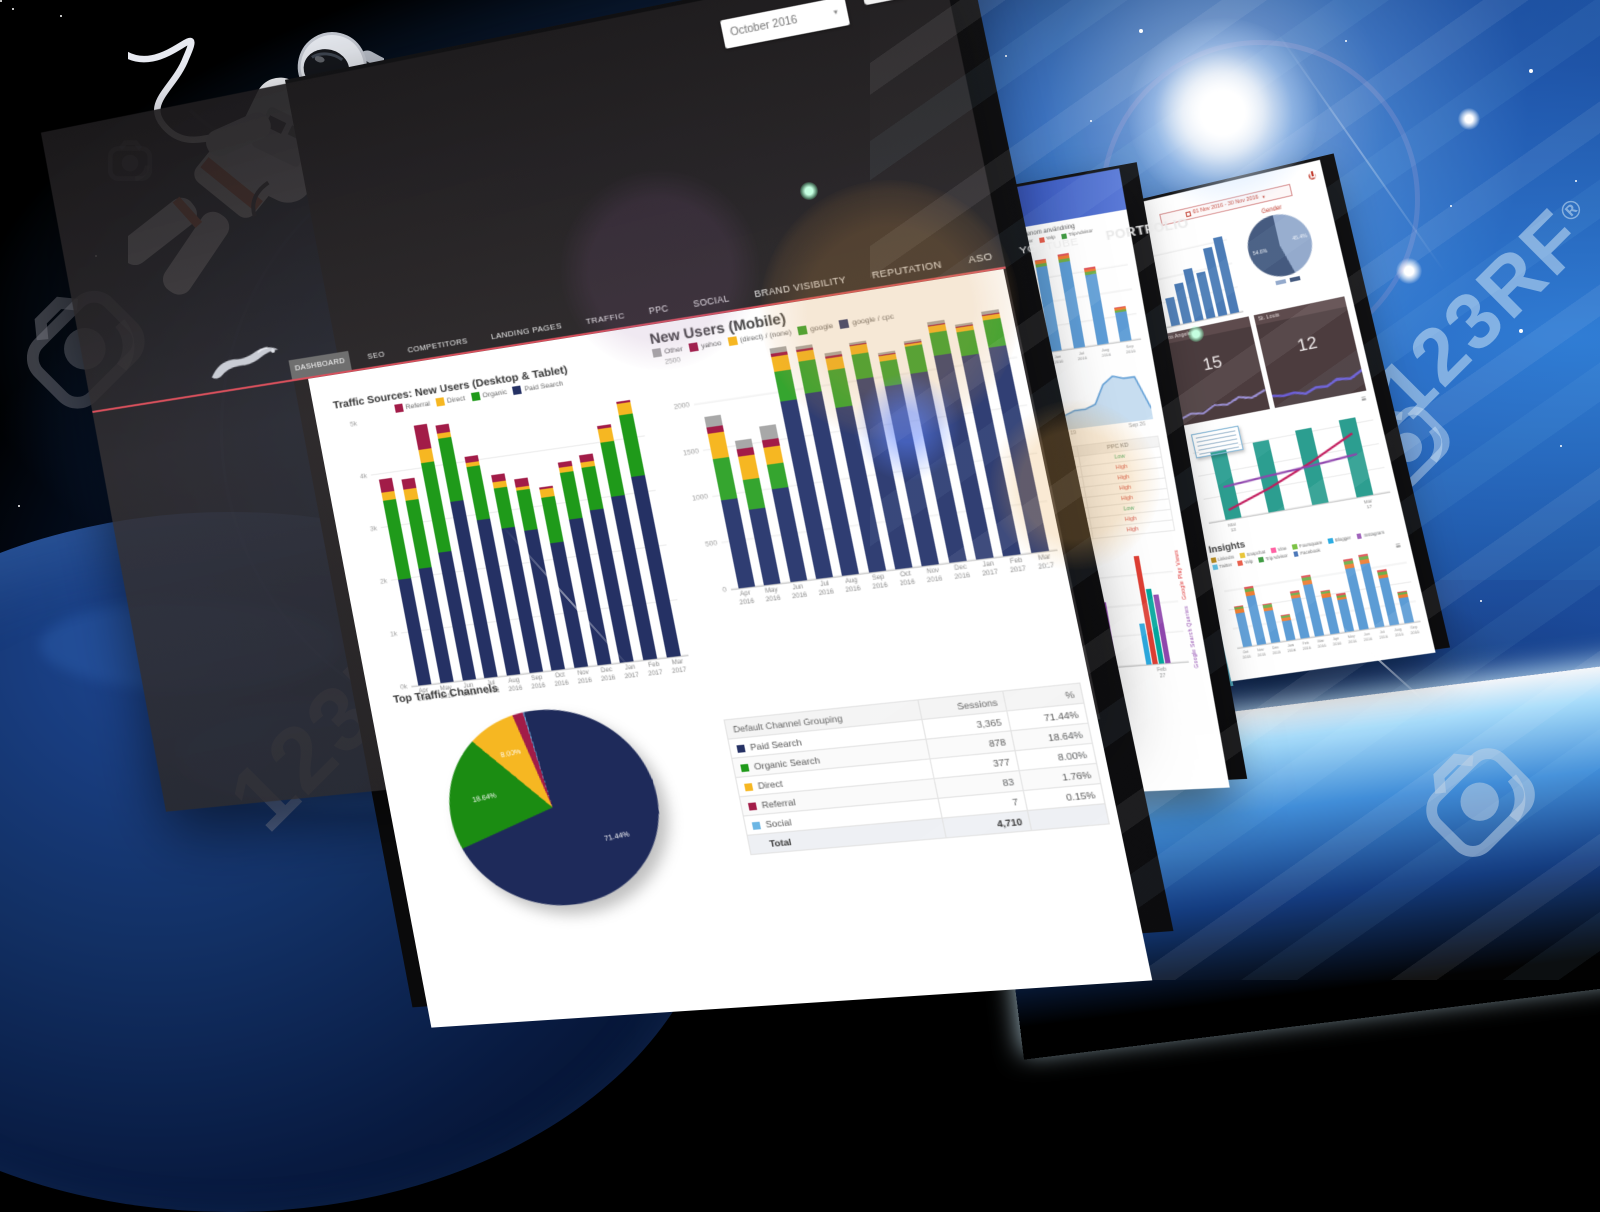 This screenshot has height=1212, width=1600. What do you see at coordinates (376, 355) in the screenshot?
I see `nav-item-seo: SEO` at bounding box center [376, 355].